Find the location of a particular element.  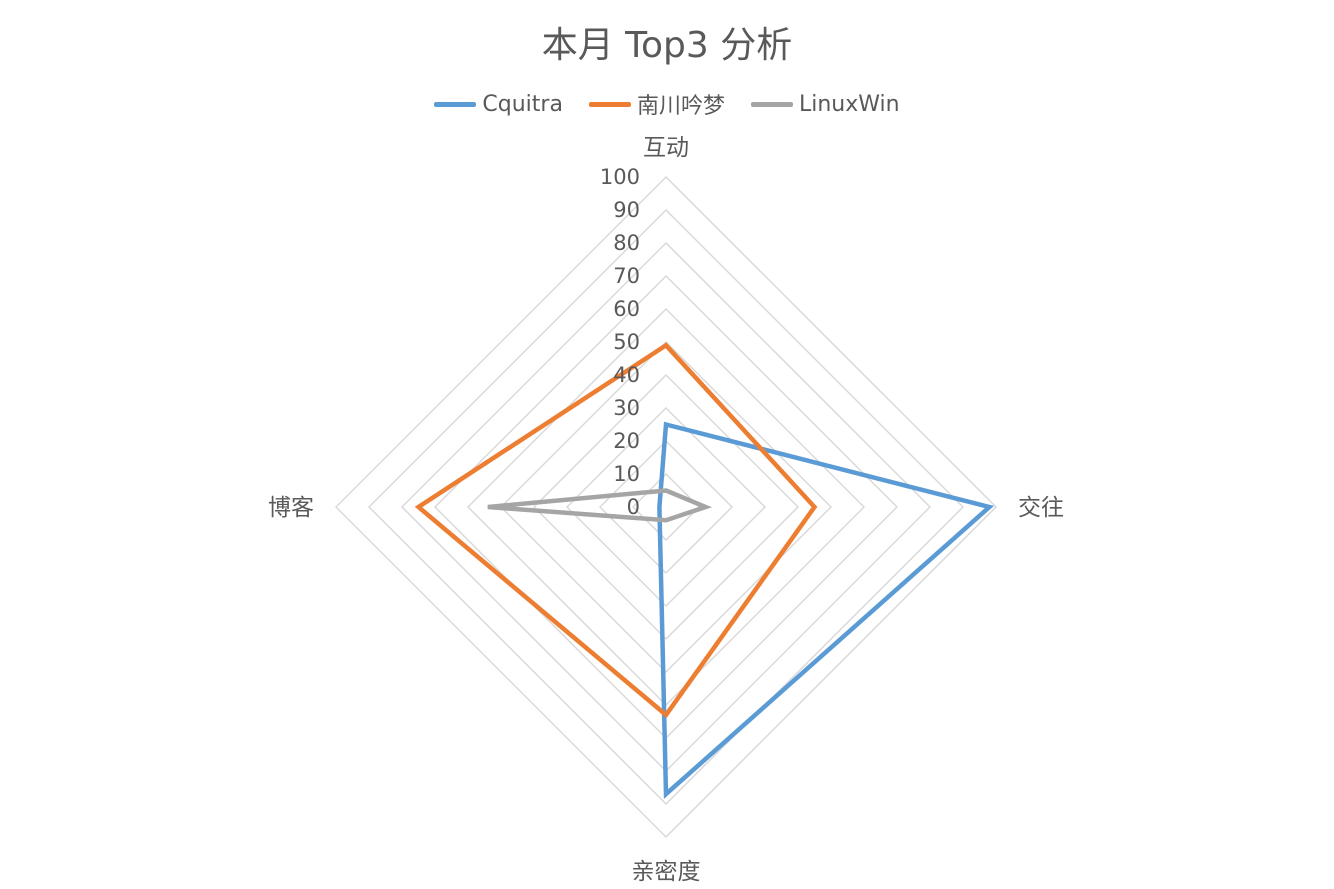

axis-label-0: 互动 is located at coordinates (666, 148).